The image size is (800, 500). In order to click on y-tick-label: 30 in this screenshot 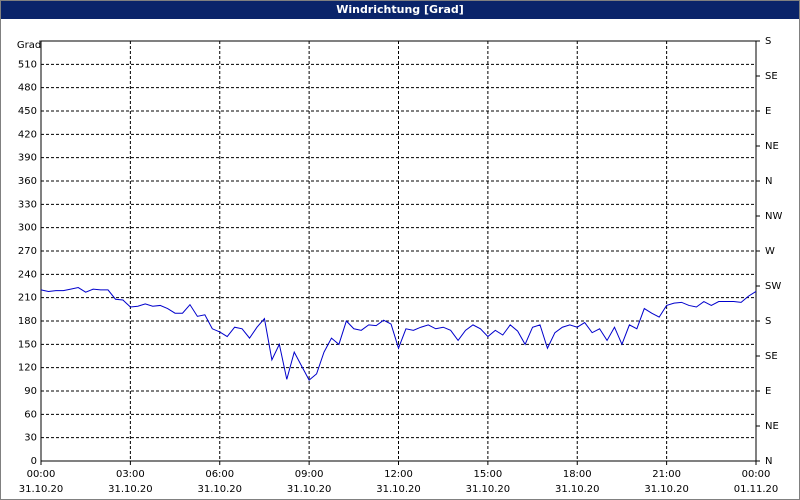, I will do `click(30, 438)`.